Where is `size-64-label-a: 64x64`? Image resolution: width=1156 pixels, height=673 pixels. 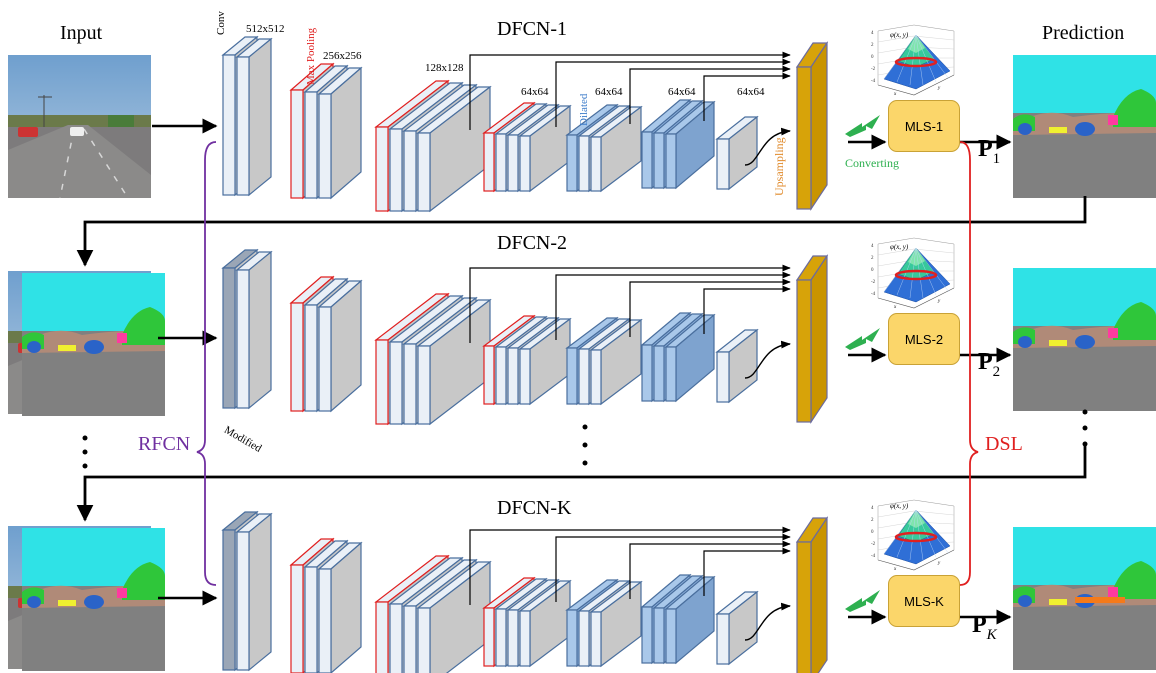
size-64-label-a: 64x64 is located at coordinates (535, 92).